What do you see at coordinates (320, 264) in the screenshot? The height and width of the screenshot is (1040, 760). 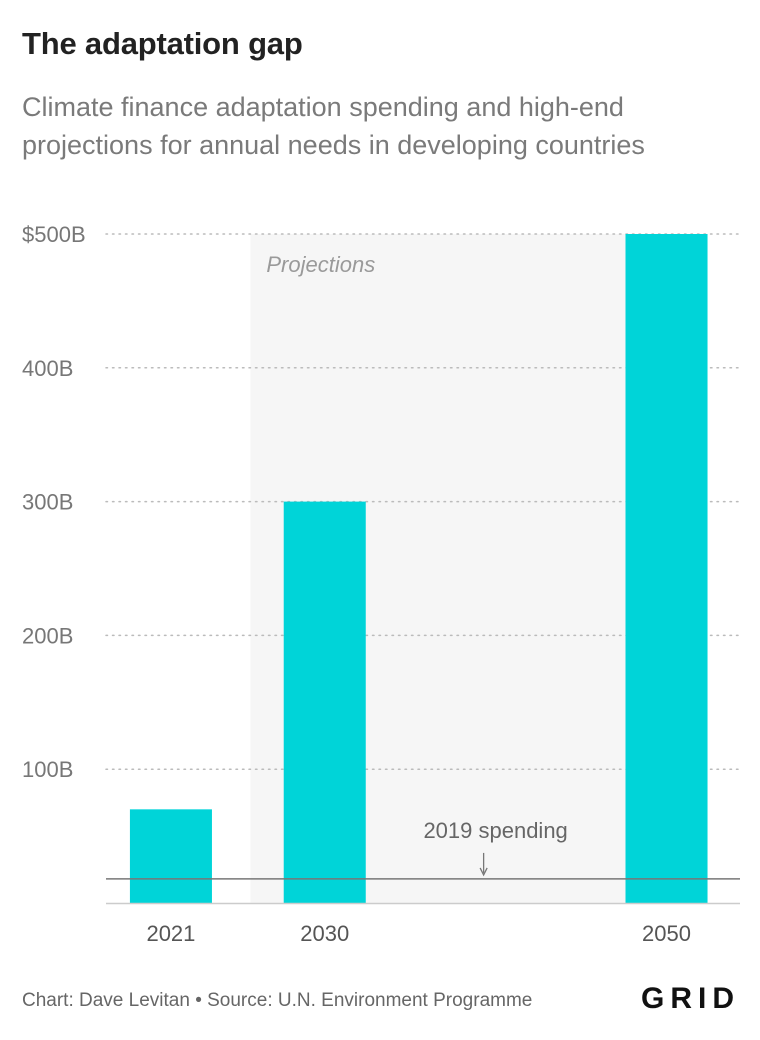 I see `projection-band-label: Projections` at bounding box center [320, 264].